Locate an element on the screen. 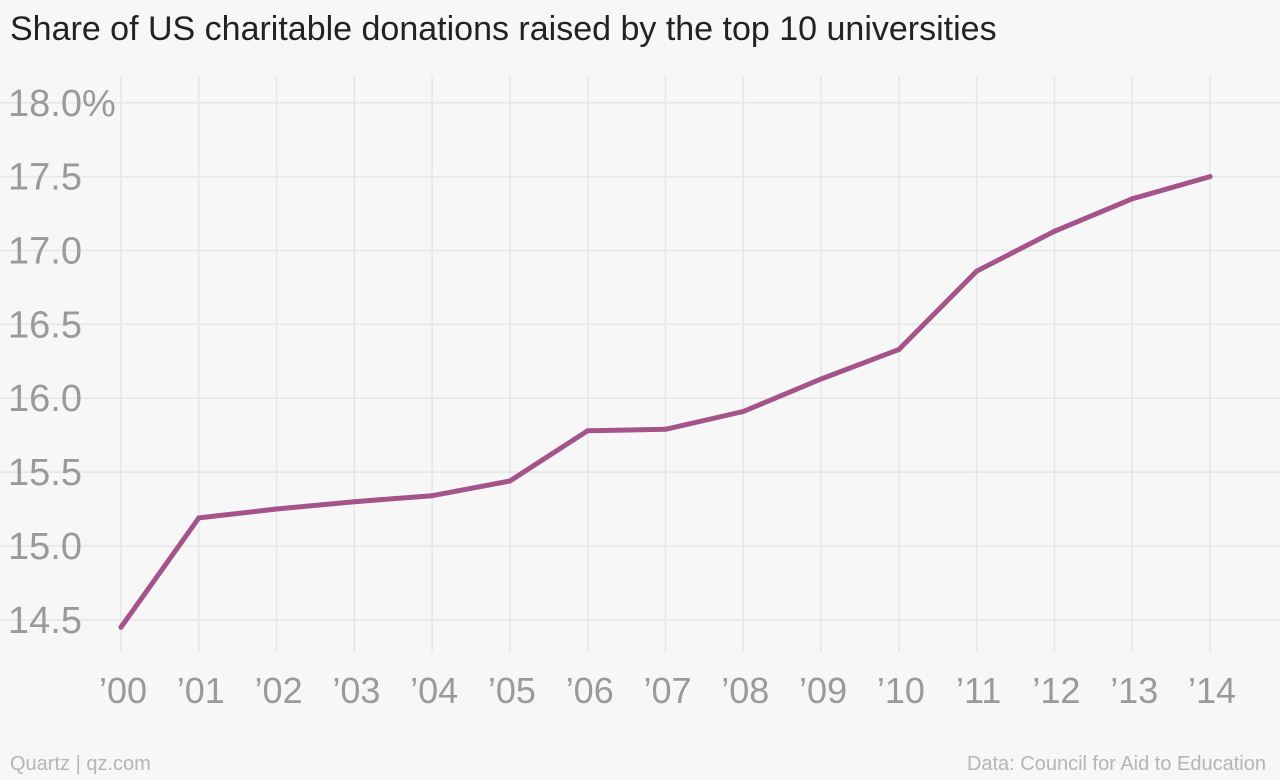  data-source-text: Data: Council for Aid to Education is located at coordinates (1116, 764).